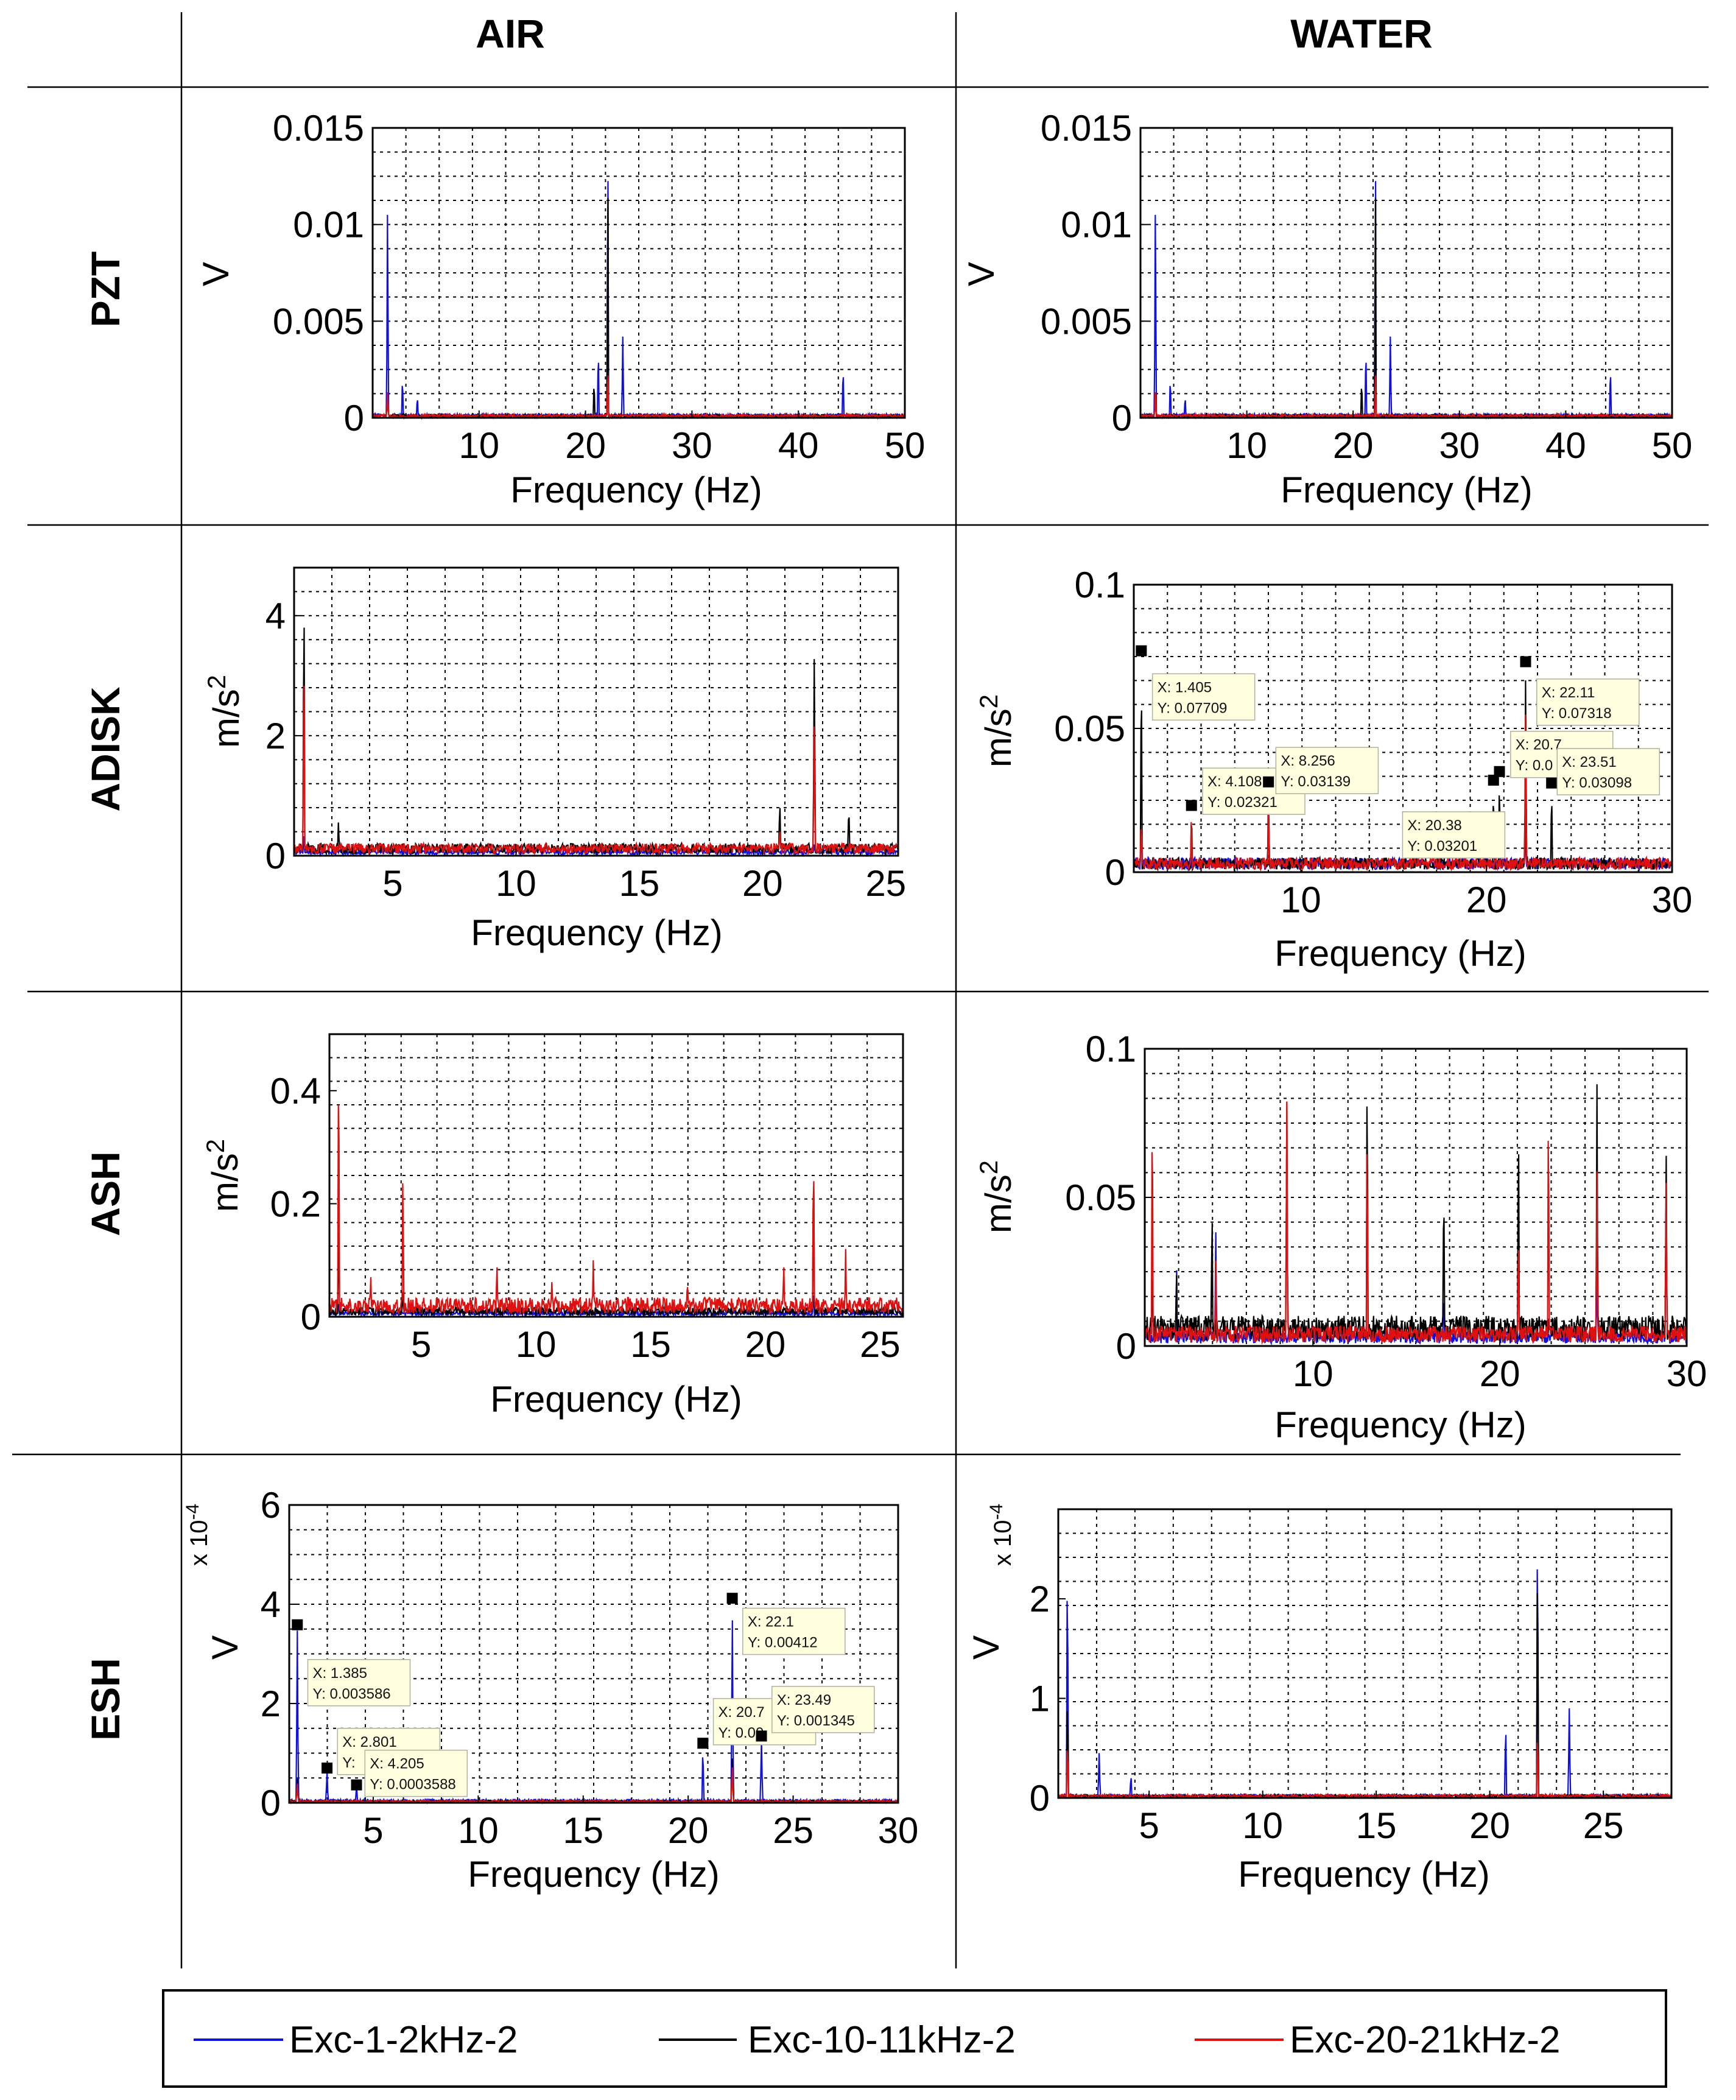  I want to click on datatip-y: Y:, so click(348, 1763).